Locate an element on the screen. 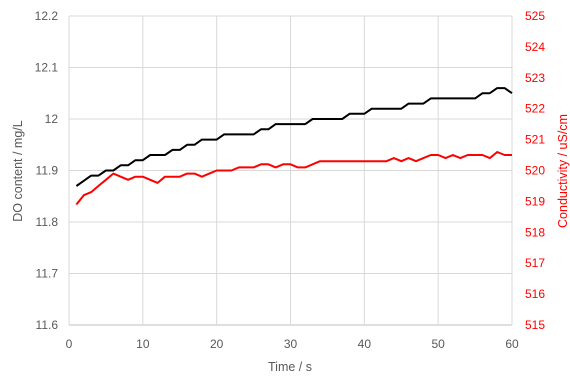  left-axis-ticks: 11.6 11.7 11.8 11.9 12 12.1 12.2 is located at coordinates (47, 170).